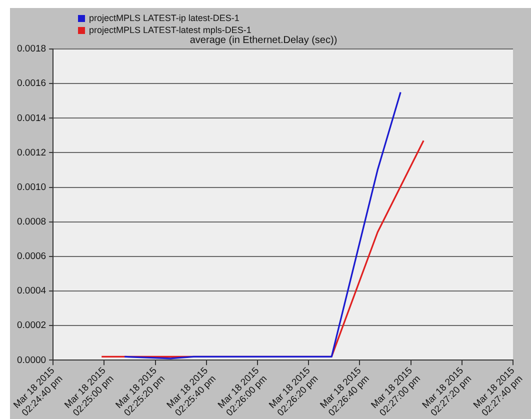 This screenshot has width=531, height=419. Describe the element at coordinates (31, 326) in the screenshot. I see `y-tick-label: 0.0002` at that location.